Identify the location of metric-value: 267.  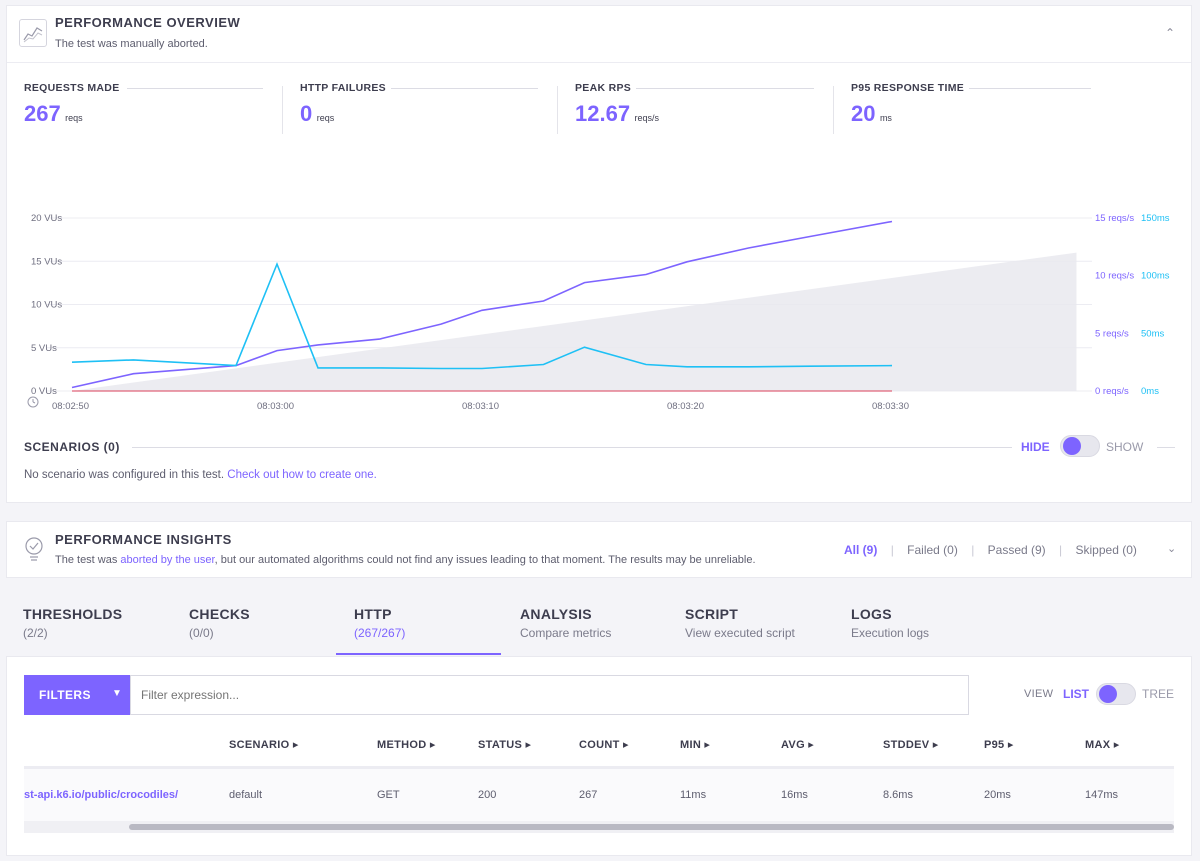
(42, 113).